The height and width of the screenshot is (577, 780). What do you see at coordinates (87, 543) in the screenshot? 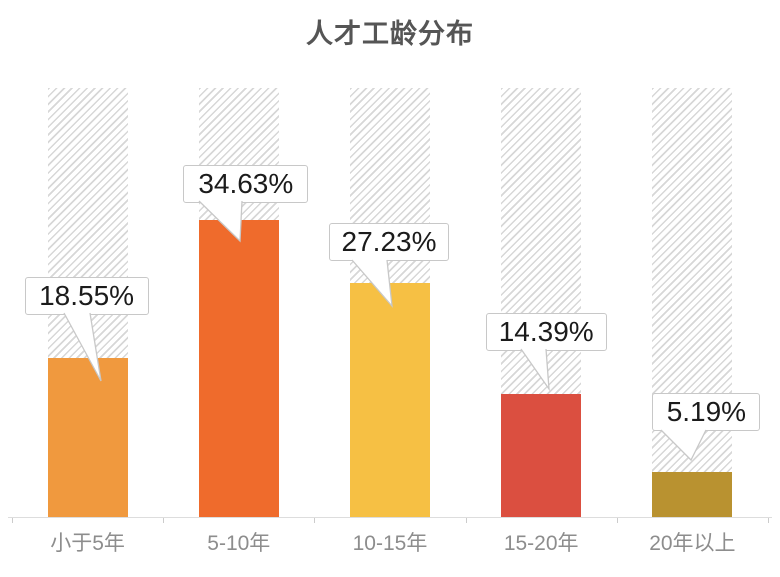
I see `x-axis-label-0: 小于5年` at bounding box center [87, 543].